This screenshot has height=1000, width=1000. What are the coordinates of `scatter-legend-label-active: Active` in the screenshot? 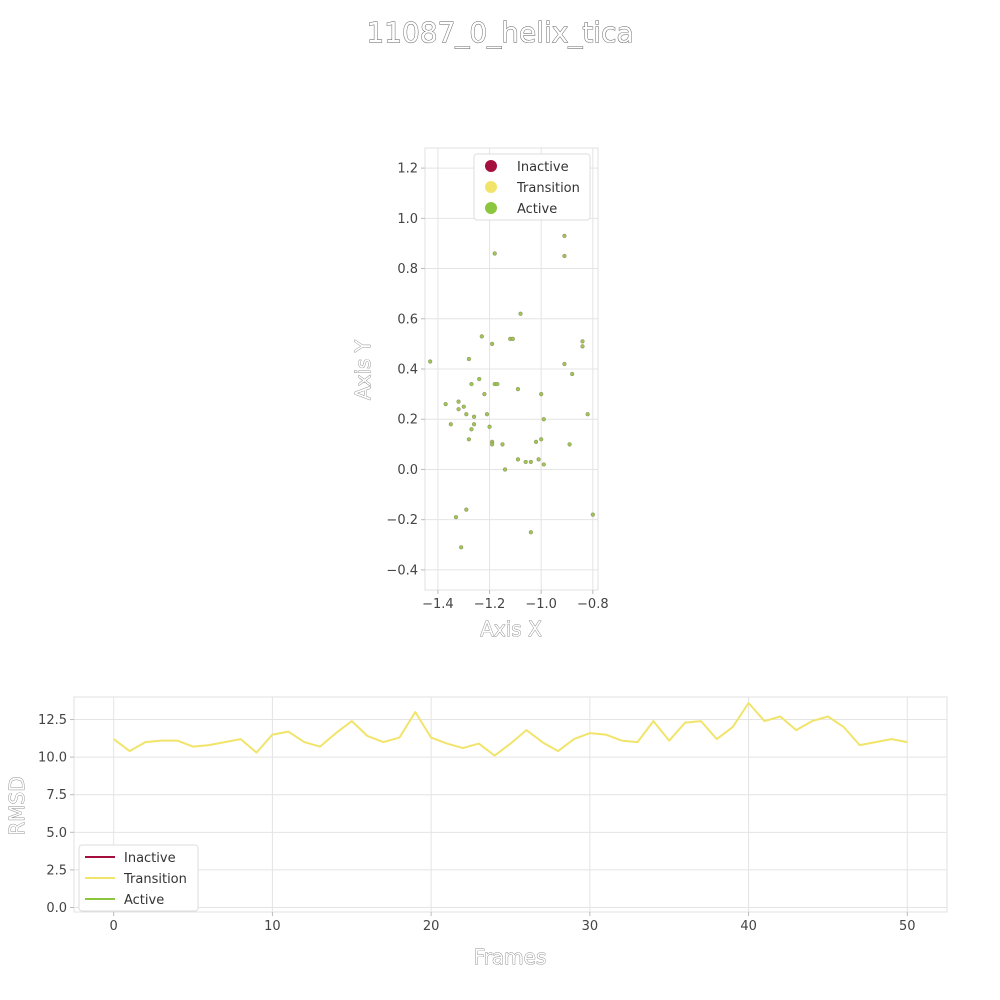 It's located at (537, 209).